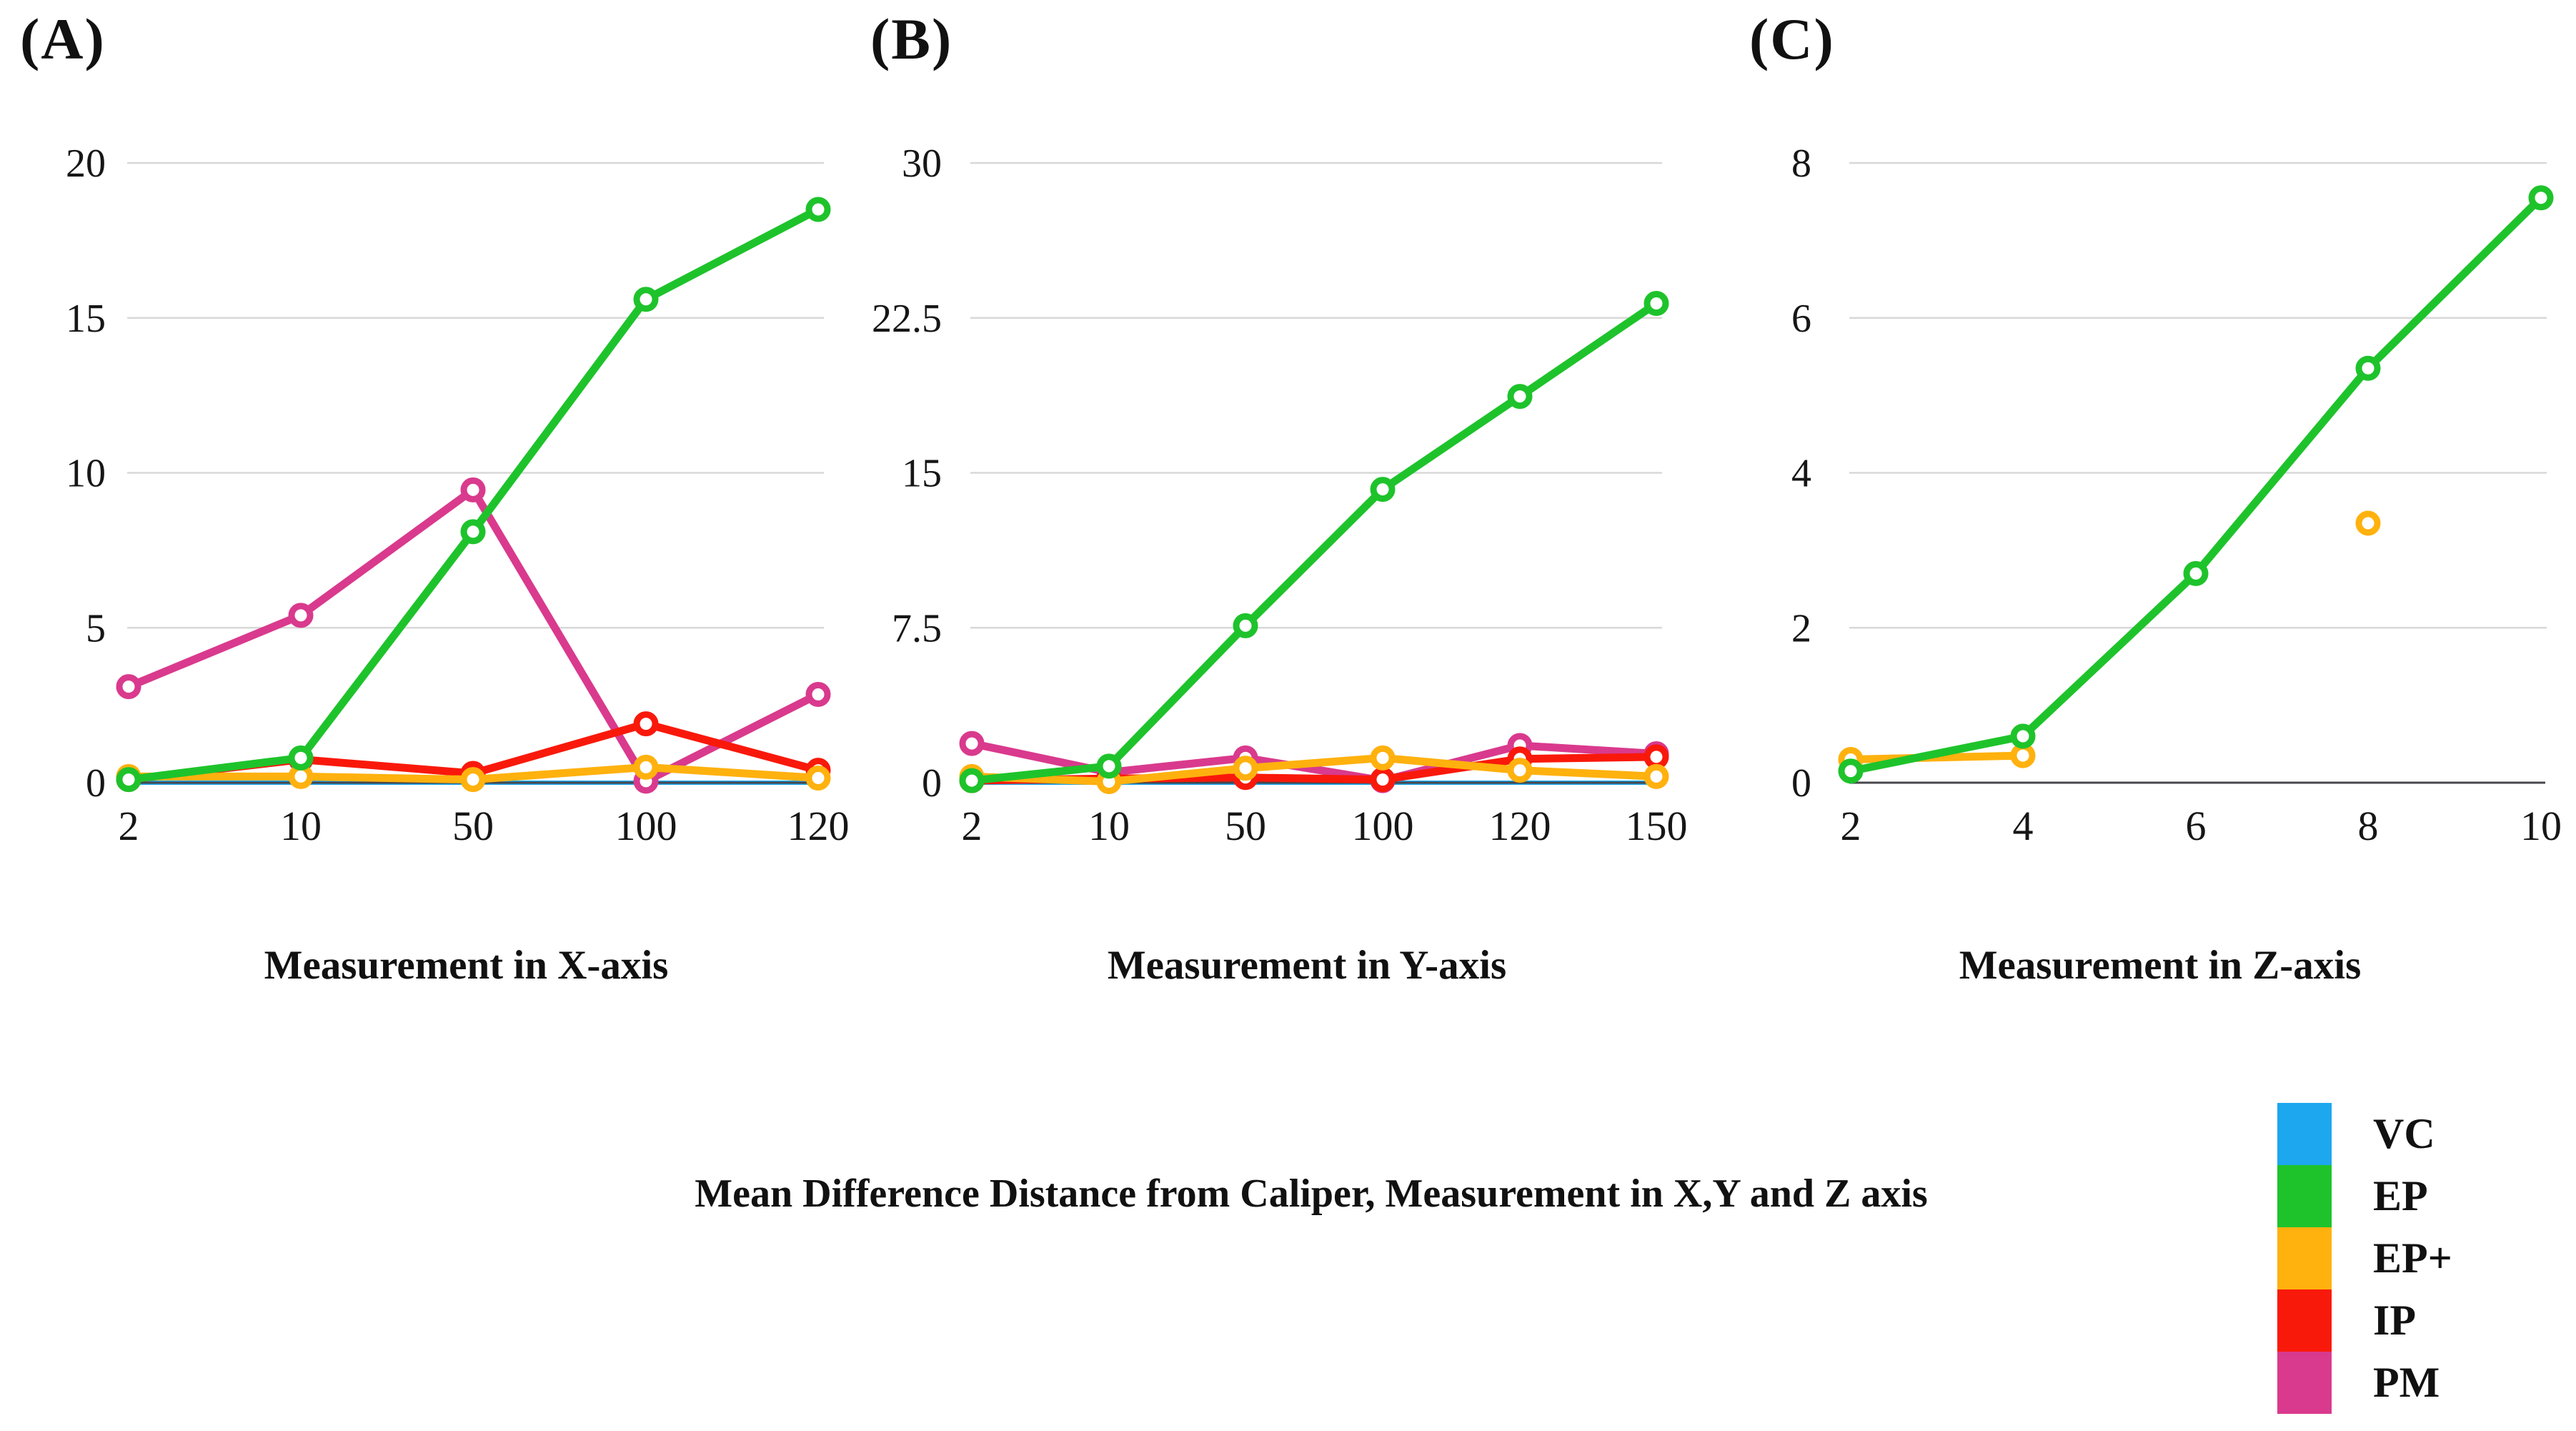 The height and width of the screenshot is (1431, 2576). Describe the element at coordinates (1801, 164) in the screenshot. I see `y-tick-label: 8` at that location.